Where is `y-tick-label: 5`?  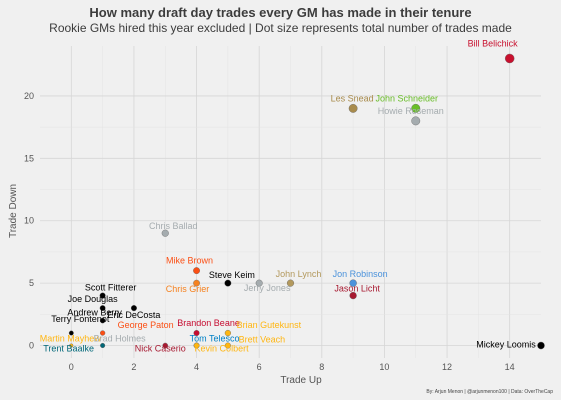
y-tick-label: 5 is located at coordinates (31, 283).